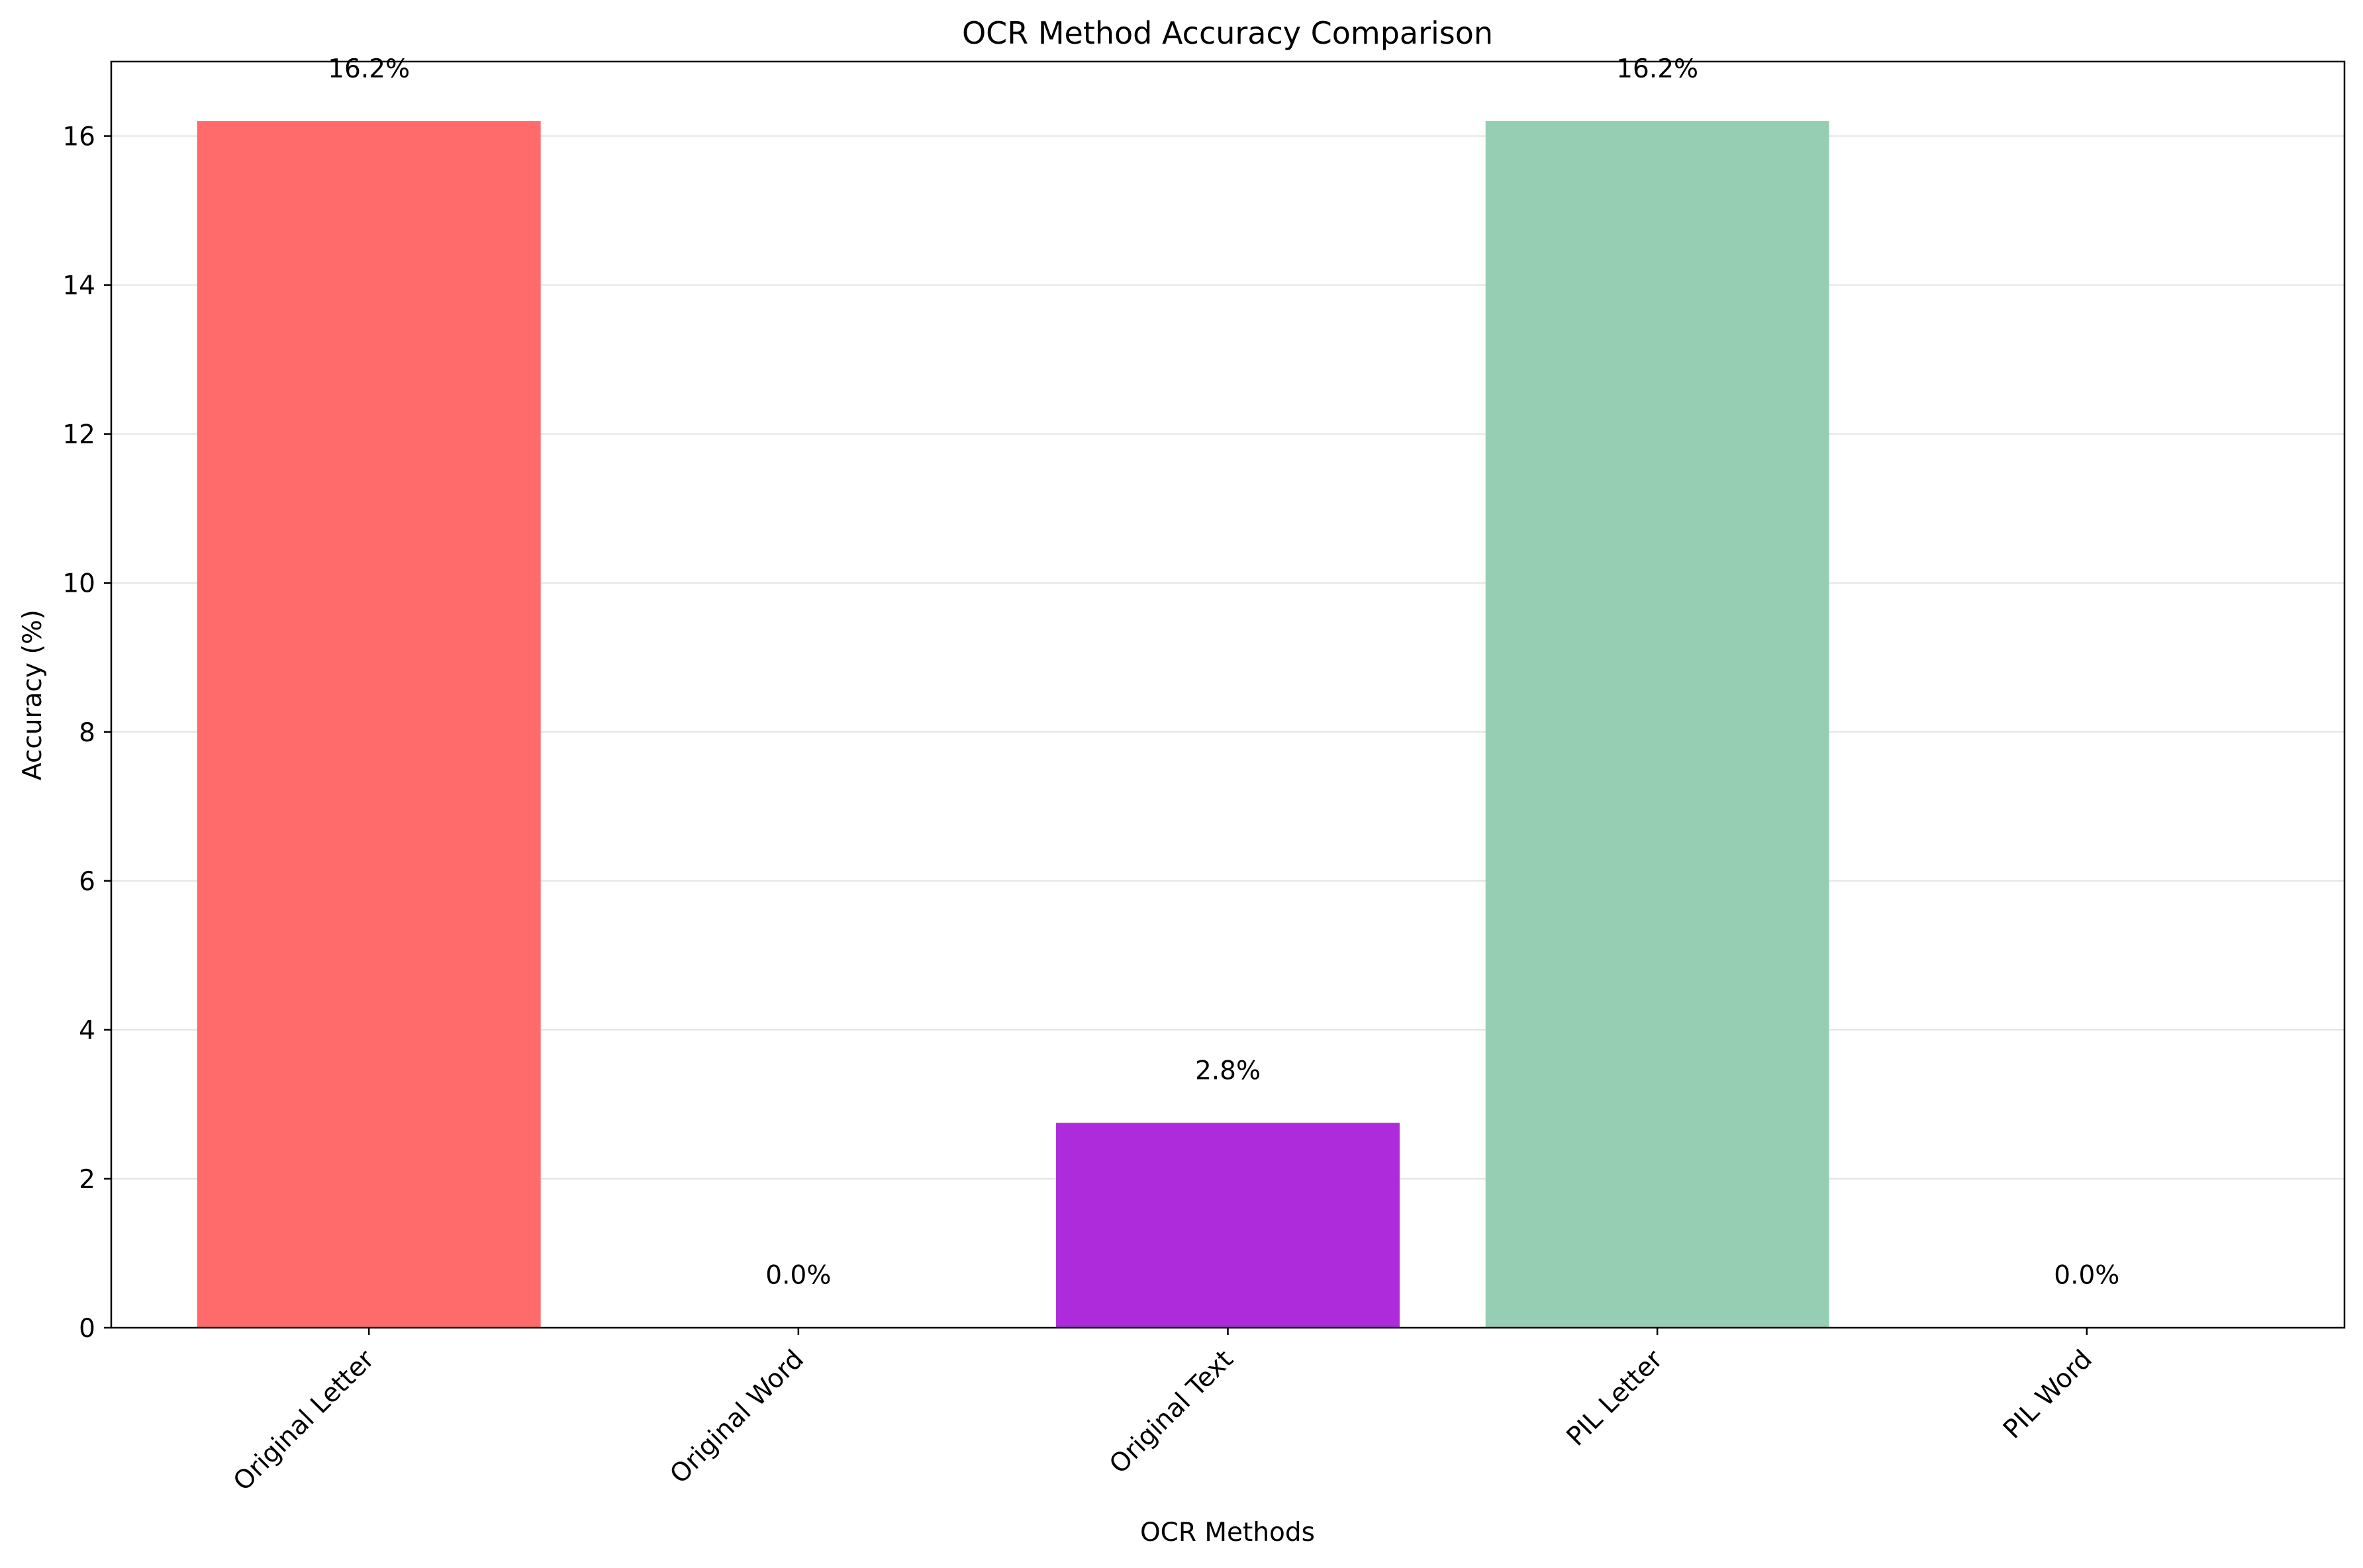 The width and height of the screenshot is (2363, 1568). Describe the element at coordinates (369, 724) in the screenshot. I see `bar-original-letter` at that location.